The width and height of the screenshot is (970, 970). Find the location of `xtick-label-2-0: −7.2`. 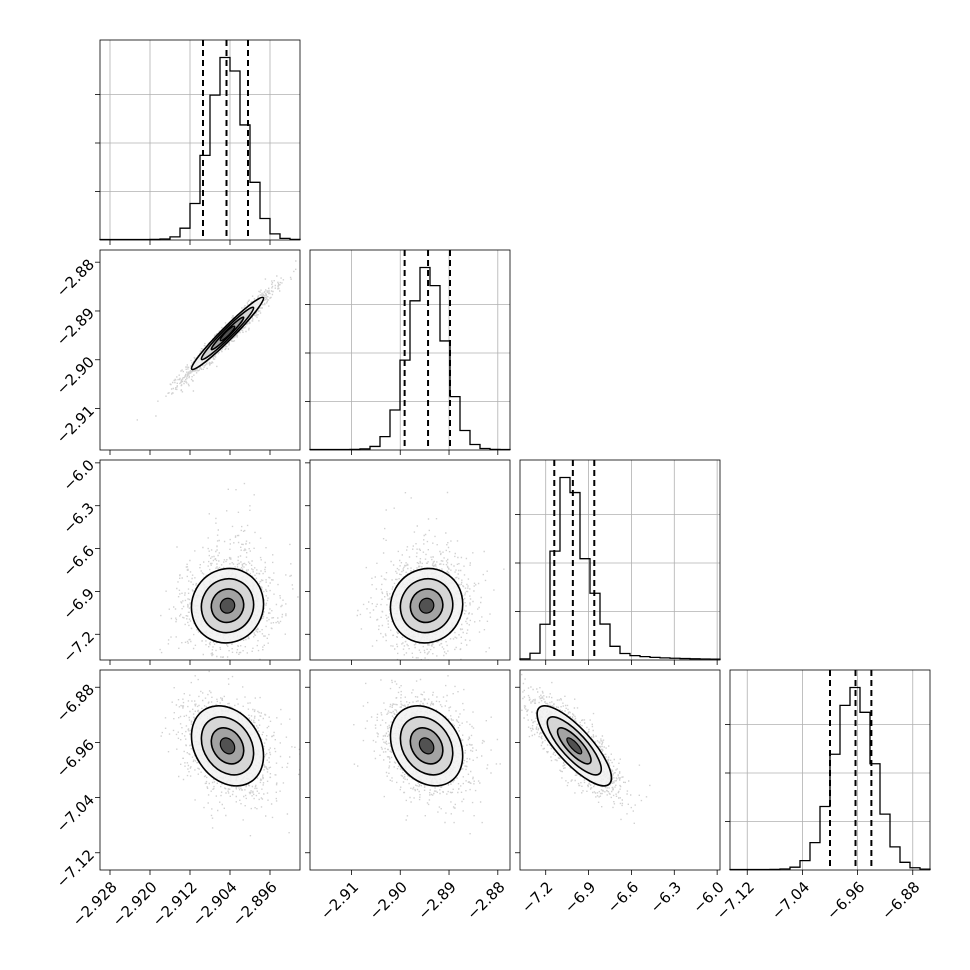

xtick-label-2-0: −7.2 is located at coordinates (537, 897).